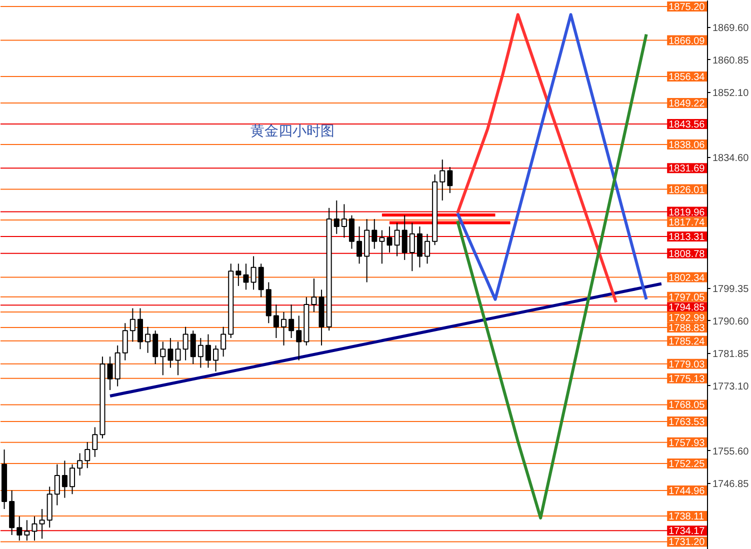 This screenshot has width=751, height=549. I want to click on ref-line-label: 1775.13, so click(687, 379).